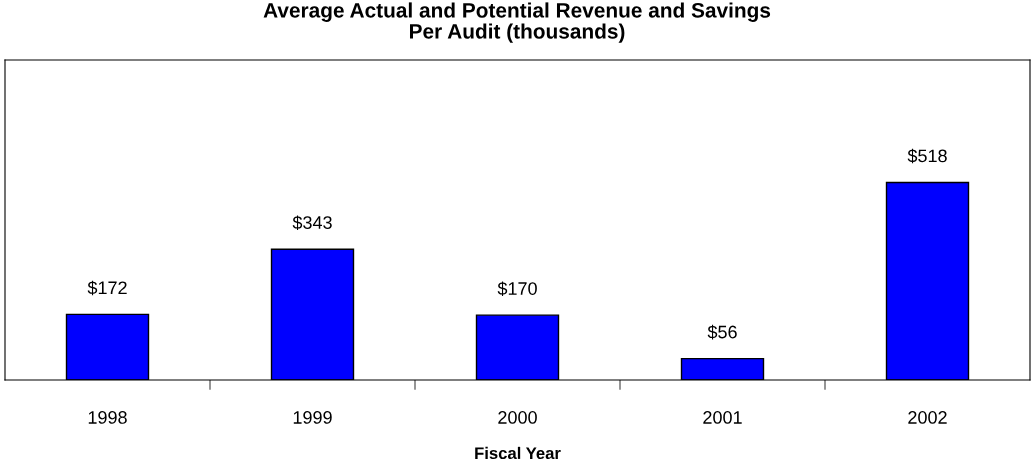  I want to click on x-tick-label: 1998, so click(107, 417).